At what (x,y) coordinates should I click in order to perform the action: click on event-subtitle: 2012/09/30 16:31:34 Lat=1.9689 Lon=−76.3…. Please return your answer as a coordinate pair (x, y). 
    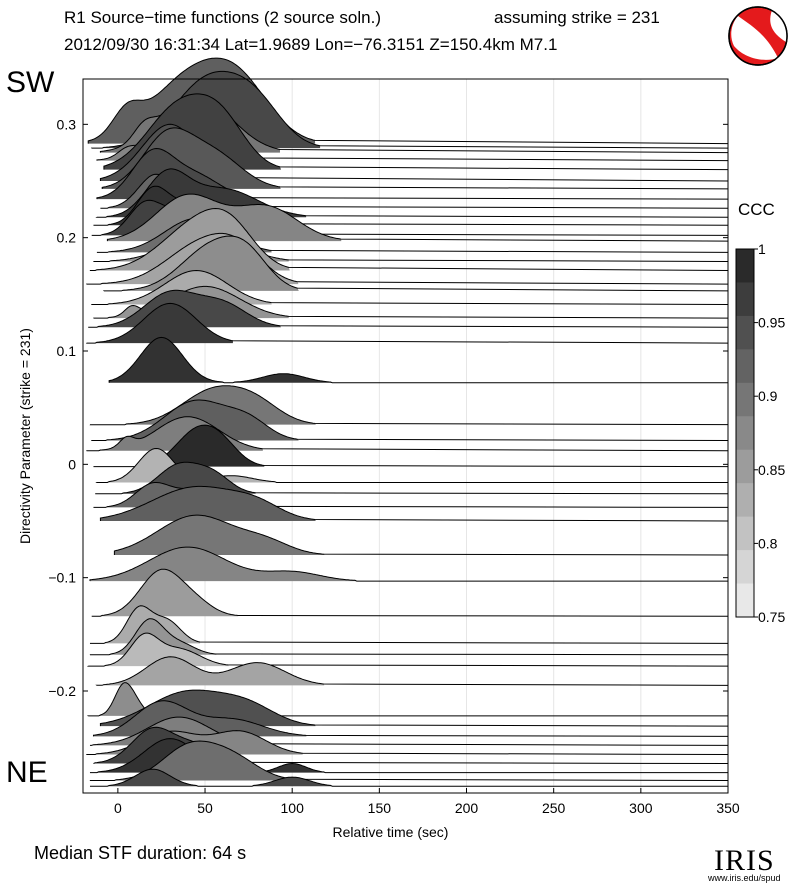
    Looking at the image, I should click on (311, 44).